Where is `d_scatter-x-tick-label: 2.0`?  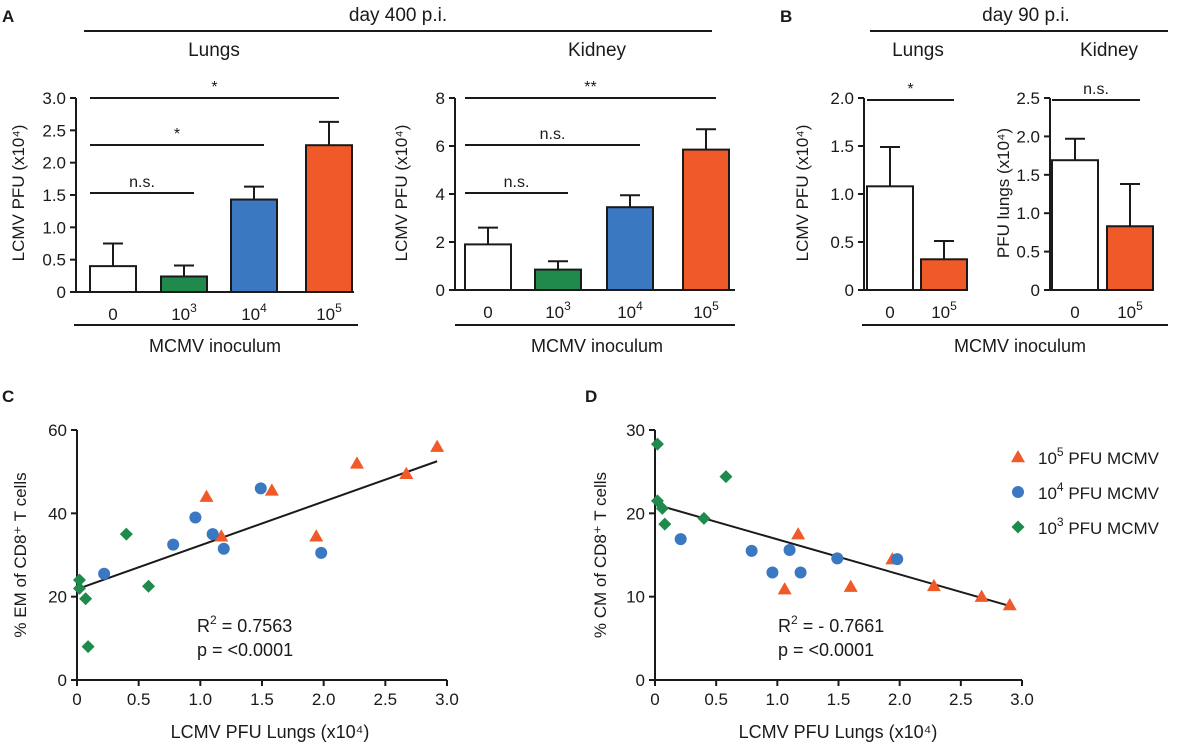
d_scatter-x-tick-label: 2.0 is located at coordinates (900, 699).